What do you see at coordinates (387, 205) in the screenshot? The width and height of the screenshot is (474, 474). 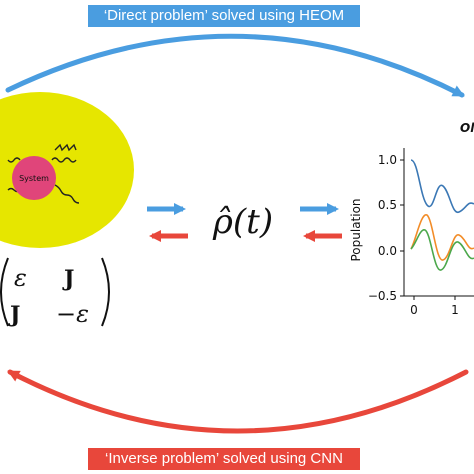 I see `y-tick-label: 0.5` at bounding box center [387, 205].